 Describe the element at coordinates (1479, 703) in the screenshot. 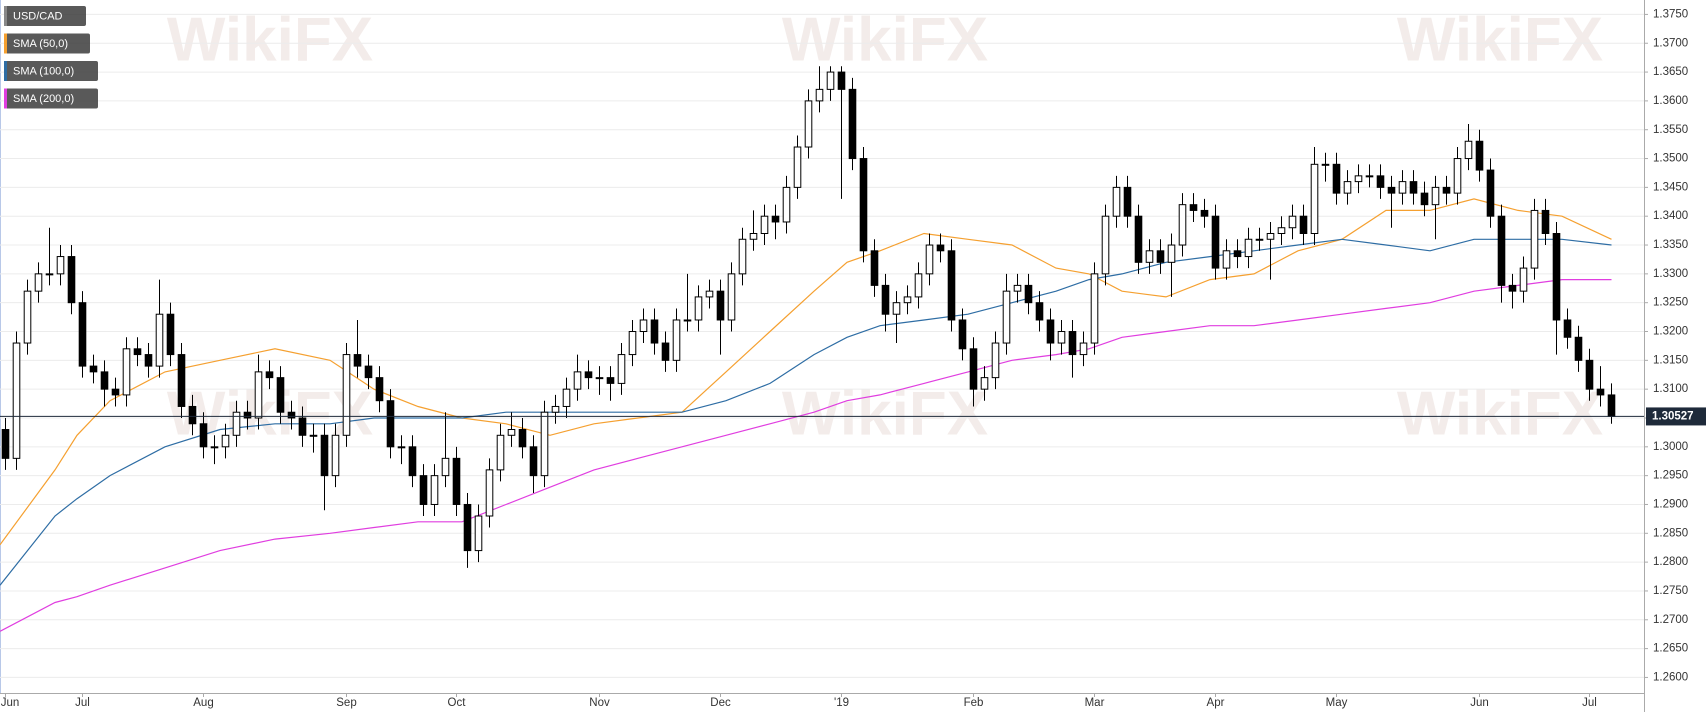

I see `x-tick-label: Jun` at that location.